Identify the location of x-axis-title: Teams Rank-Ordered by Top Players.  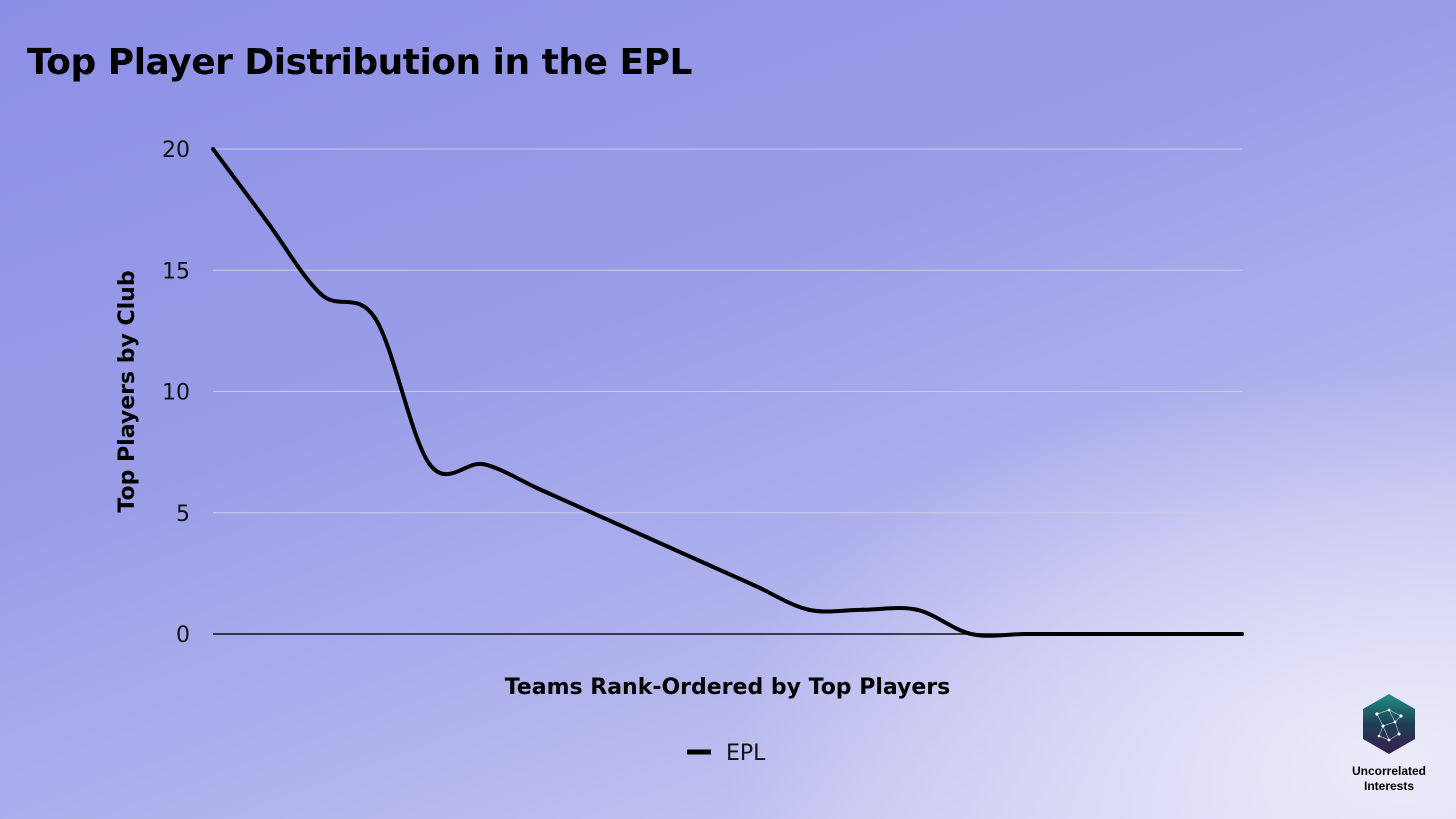
(728, 687).